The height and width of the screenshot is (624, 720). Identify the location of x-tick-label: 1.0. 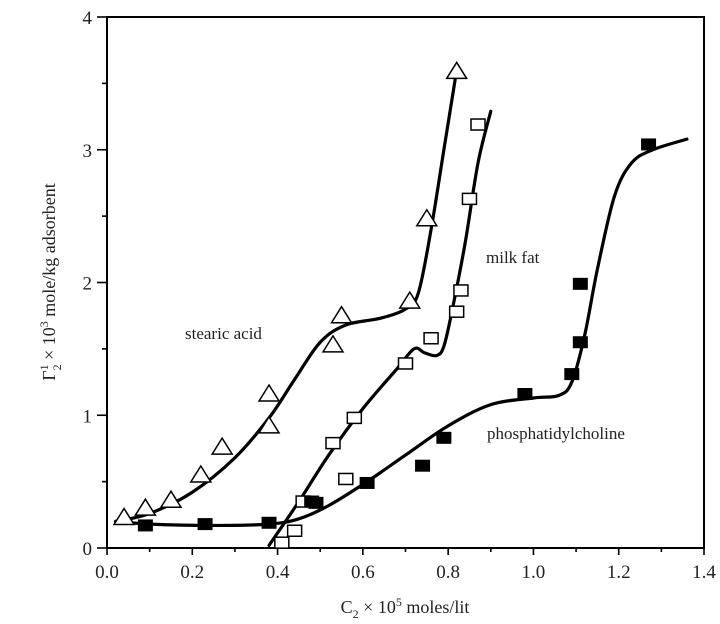
(534, 572).